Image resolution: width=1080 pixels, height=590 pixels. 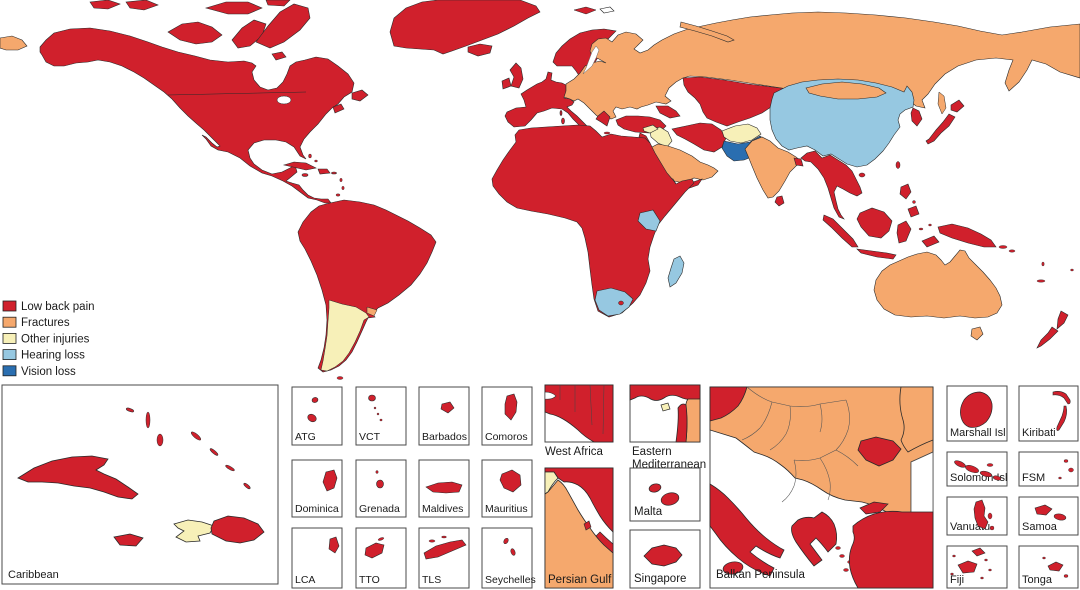 What do you see at coordinates (978, 478) in the screenshot?
I see `svg-text: Solomon Isl` at bounding box center [978, 478].